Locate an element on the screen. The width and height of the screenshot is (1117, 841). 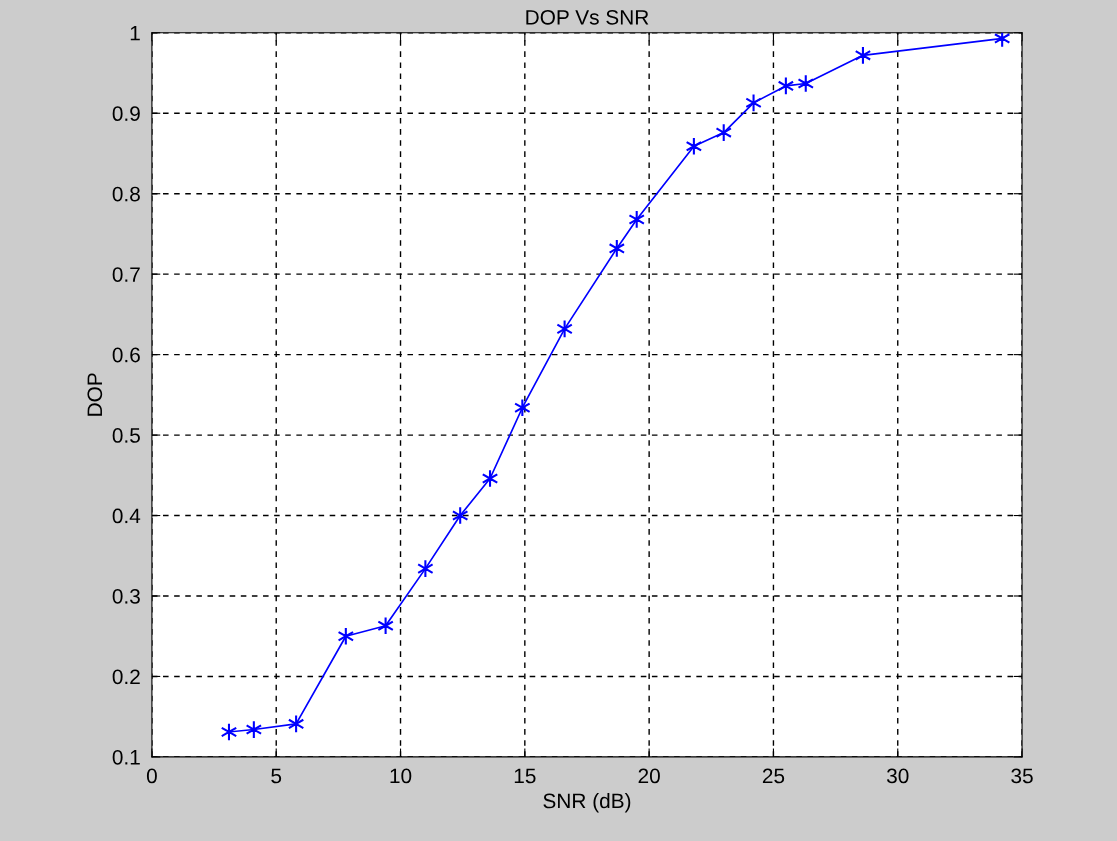
x-tick-label: 5 is located at coordinates (276, 776).